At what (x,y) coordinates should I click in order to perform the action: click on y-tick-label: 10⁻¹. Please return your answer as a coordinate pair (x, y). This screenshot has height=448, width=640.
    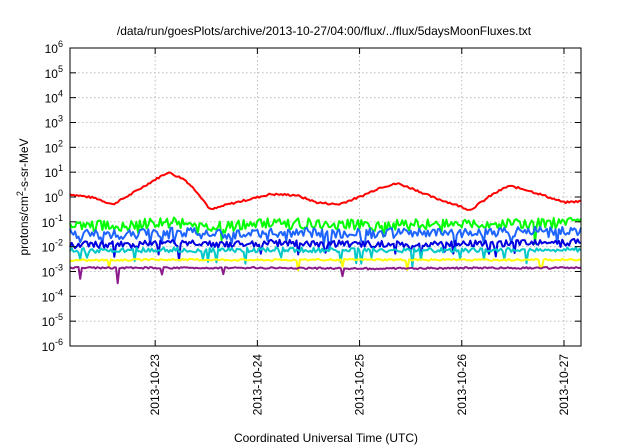
    Looking at the image, I should click on (52, 221).